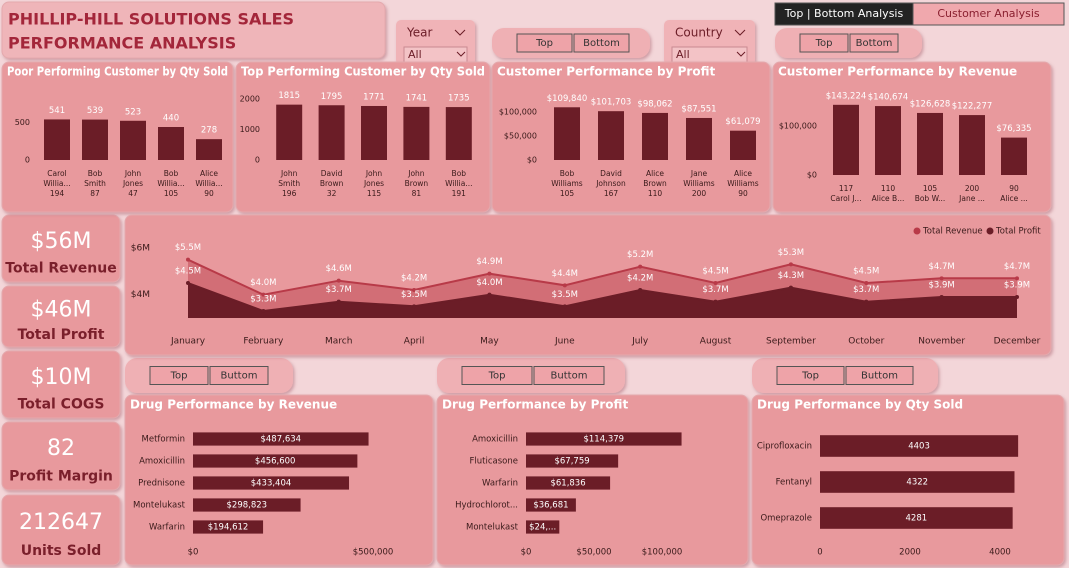 This screenshot has width=1069, height=568. Describe the element at coordinates (518, 112) in the screenshot. I see `y-tick-label: $100,000` at that location.